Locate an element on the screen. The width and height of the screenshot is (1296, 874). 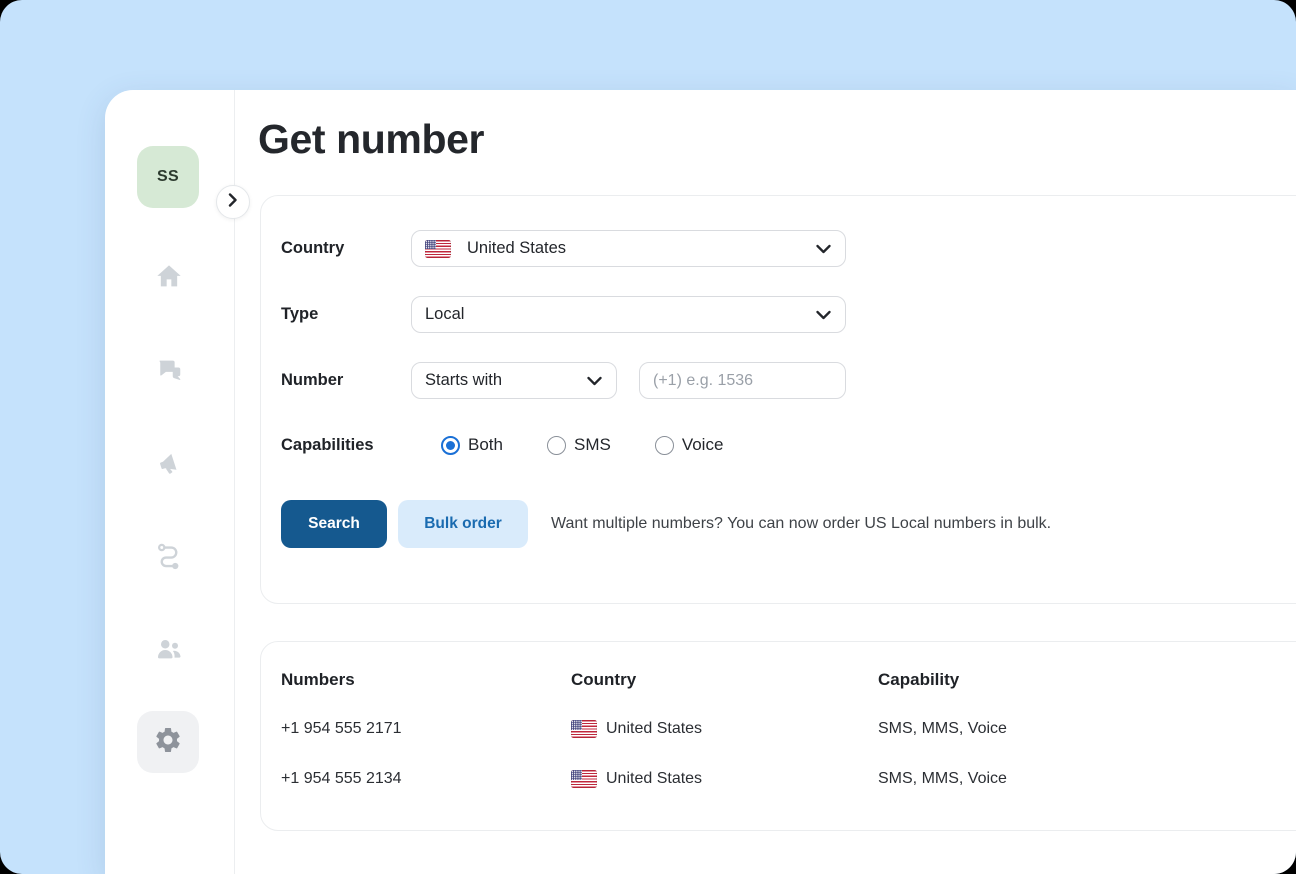
sidebar-item-home is located at coordinates (169, 277).